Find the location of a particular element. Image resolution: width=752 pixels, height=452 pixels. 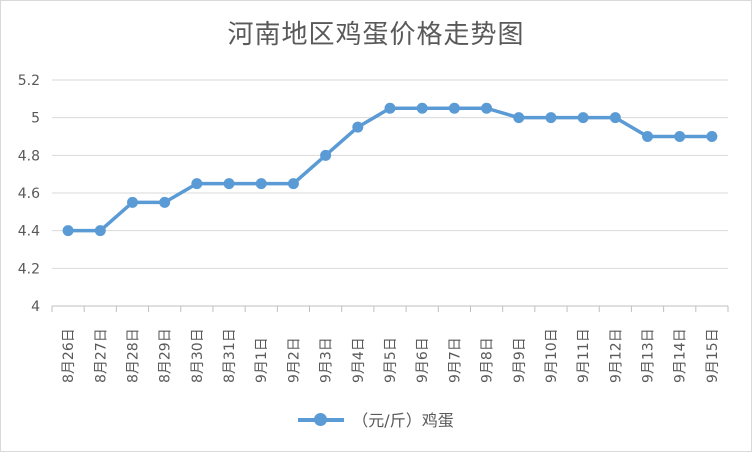

x-tick-label: 8月26日 is located at coordinates (69, 355).